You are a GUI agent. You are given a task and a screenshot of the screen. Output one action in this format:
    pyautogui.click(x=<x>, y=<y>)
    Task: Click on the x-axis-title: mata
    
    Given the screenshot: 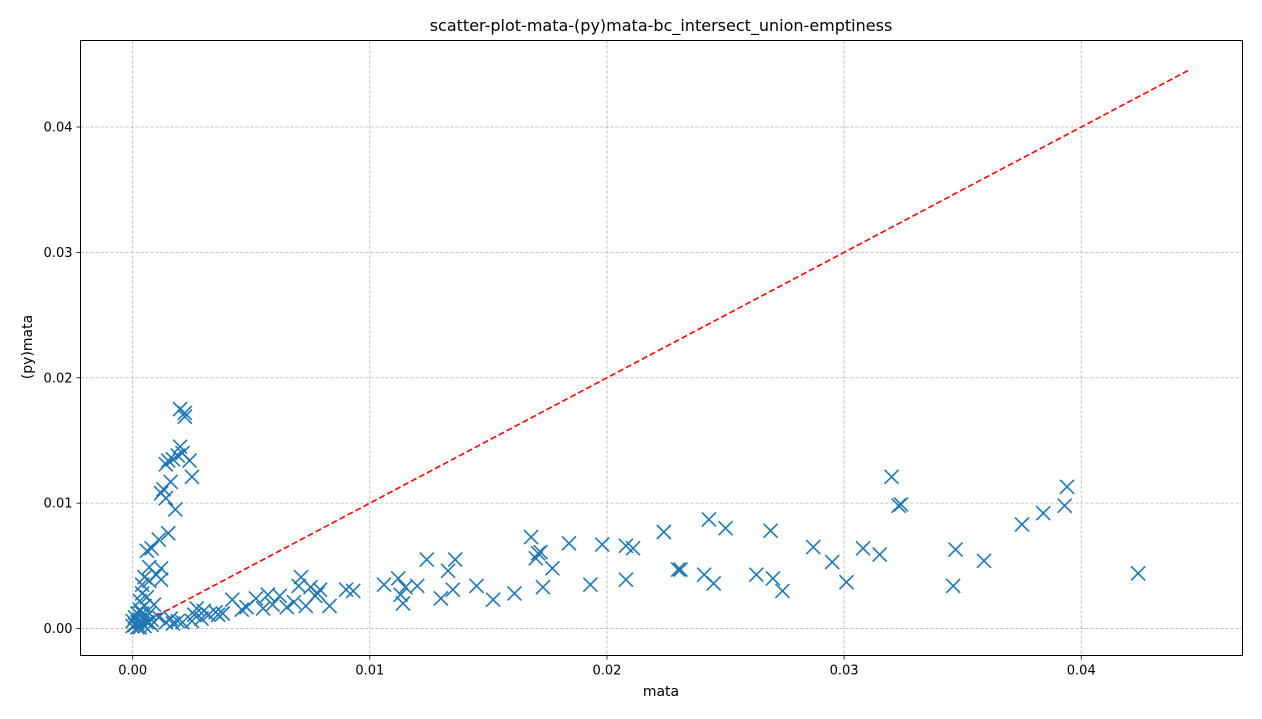 What is the action you would take?
    pyautogui.click(x=661, y=692)
    